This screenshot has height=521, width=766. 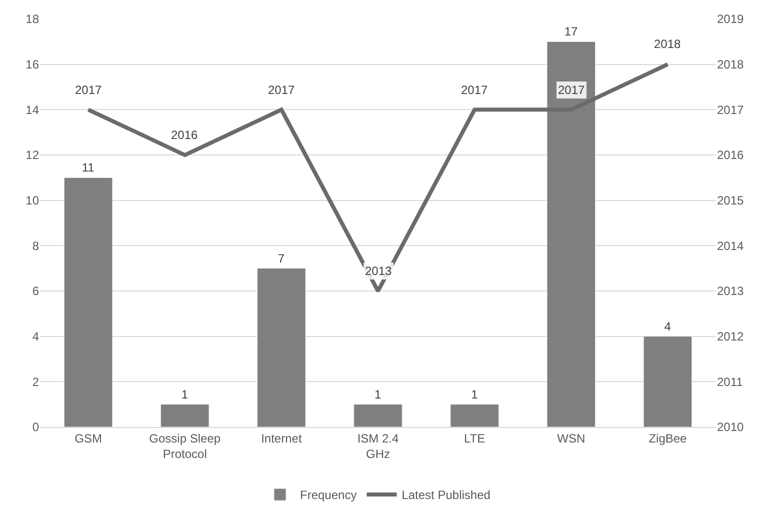 I want to click on y2-tick-label: 2010, so click(x=730, y=427).